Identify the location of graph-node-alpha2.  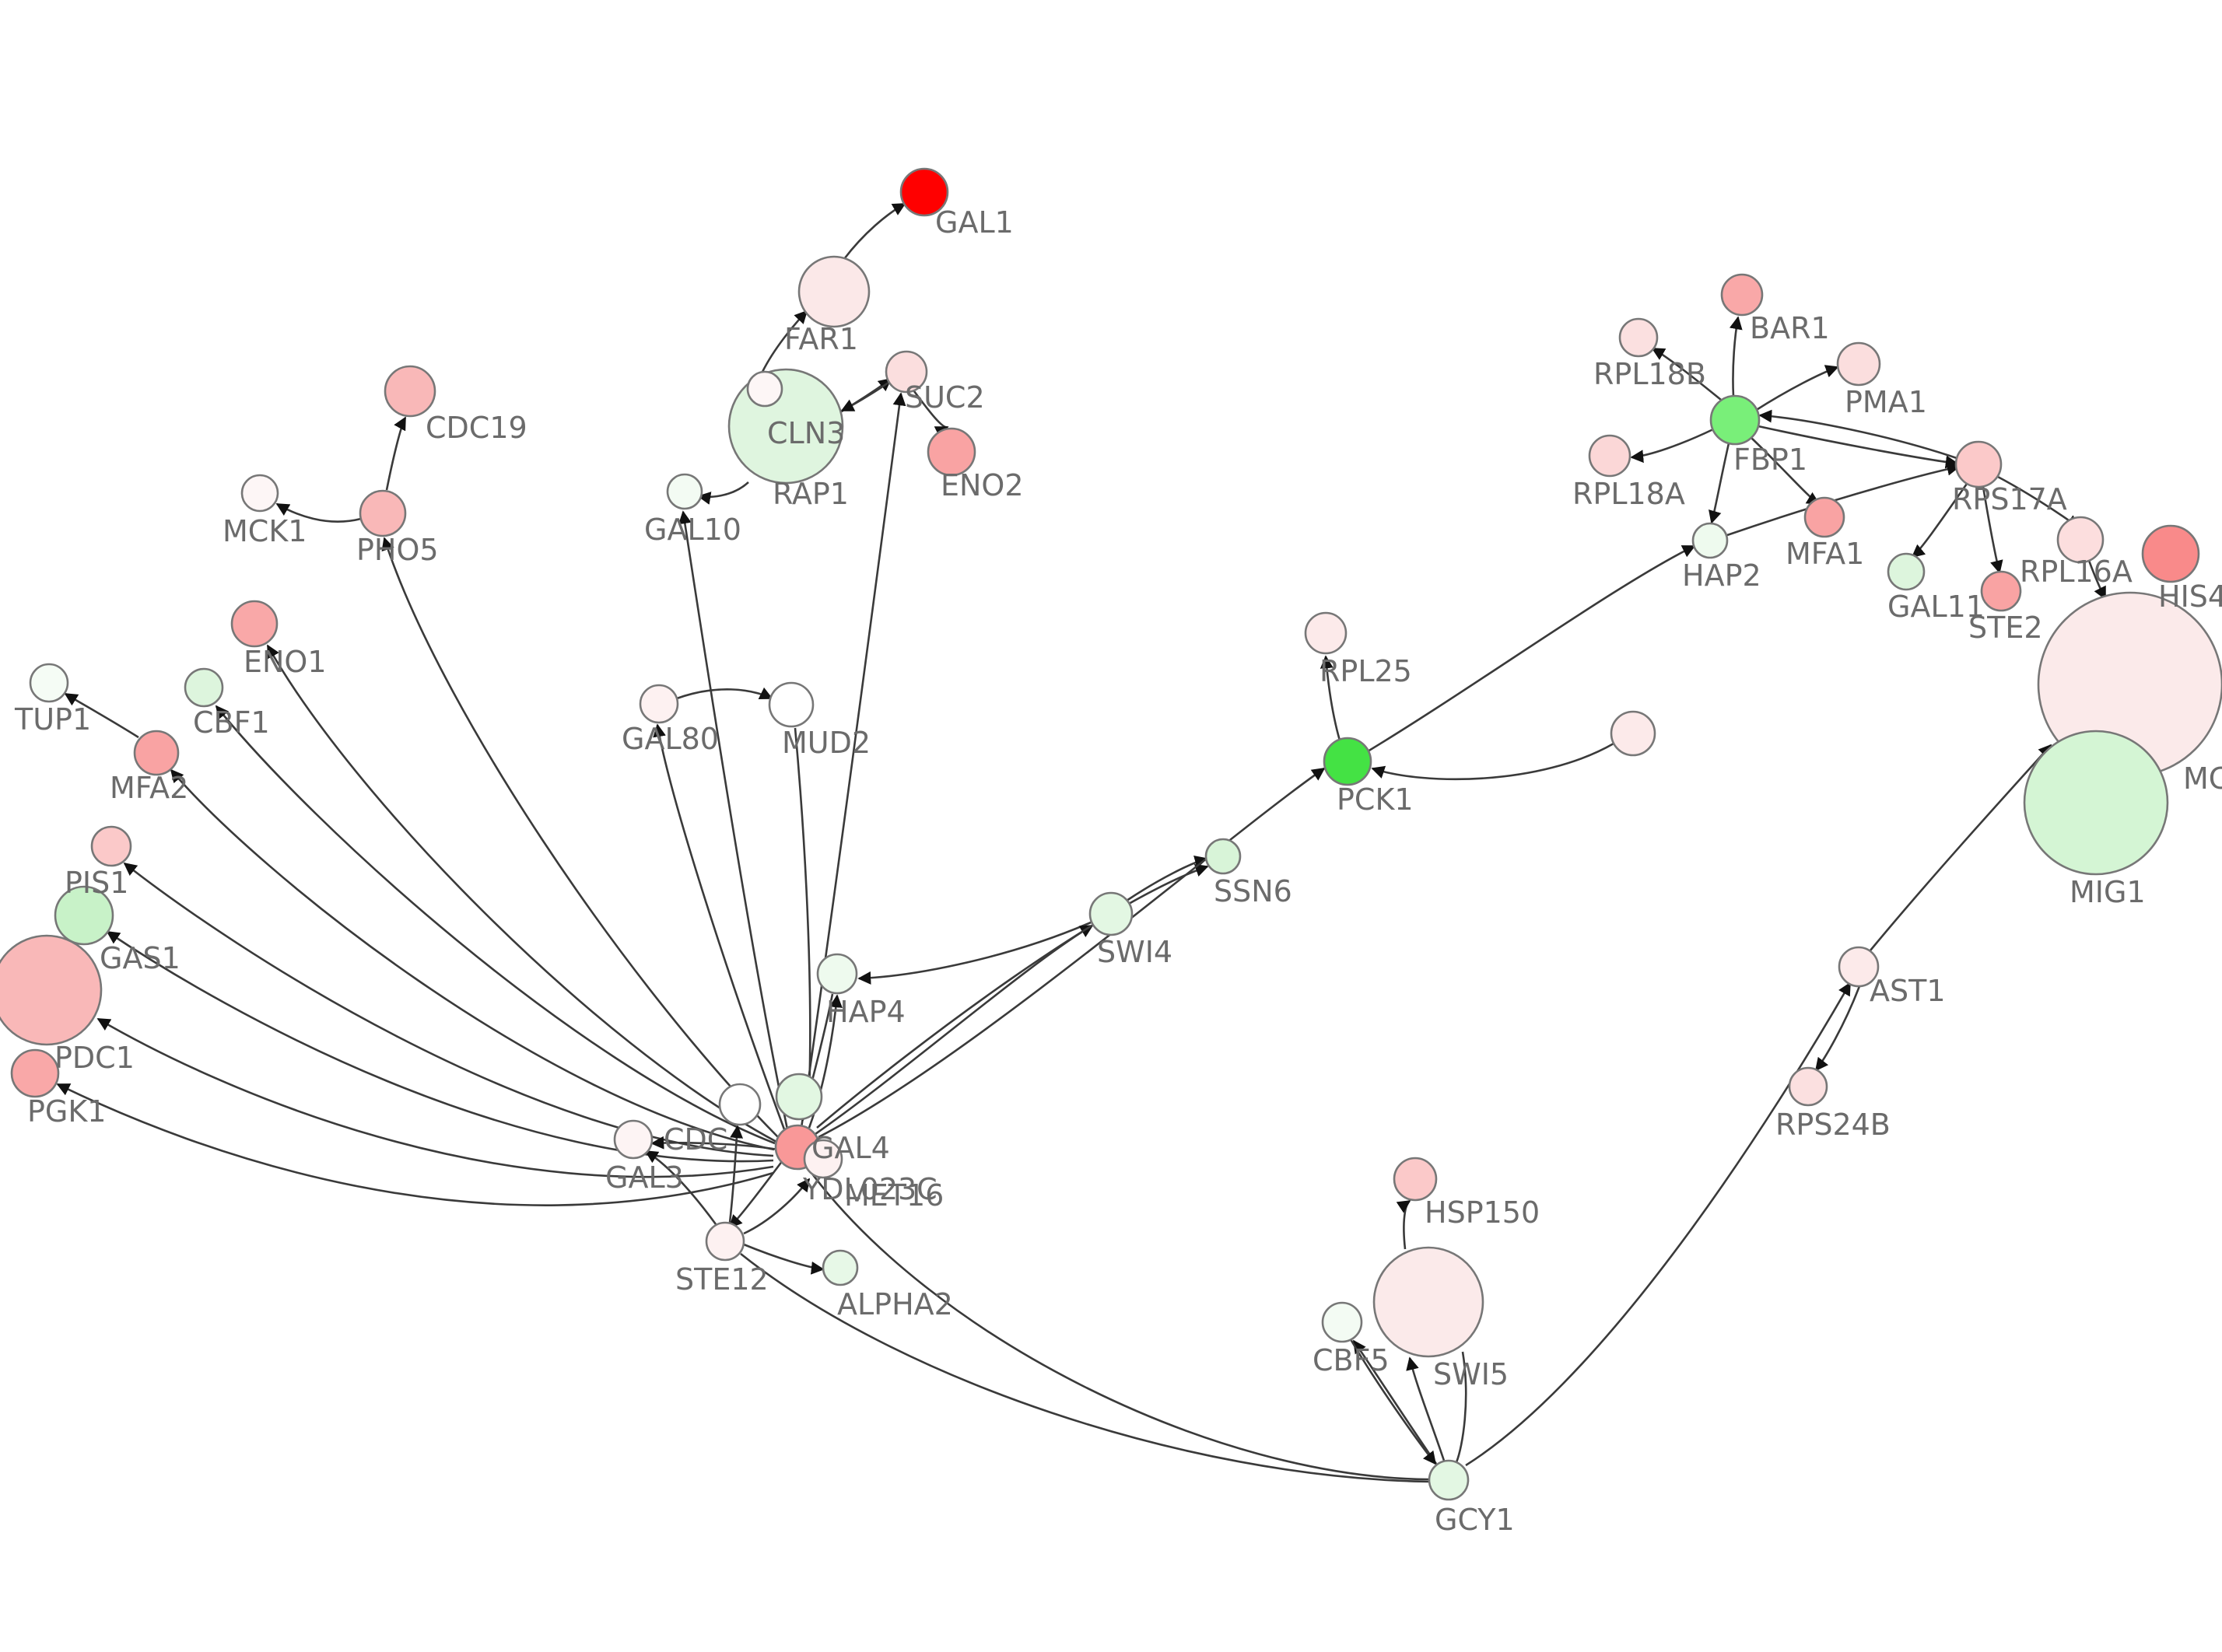
(840, 1268).